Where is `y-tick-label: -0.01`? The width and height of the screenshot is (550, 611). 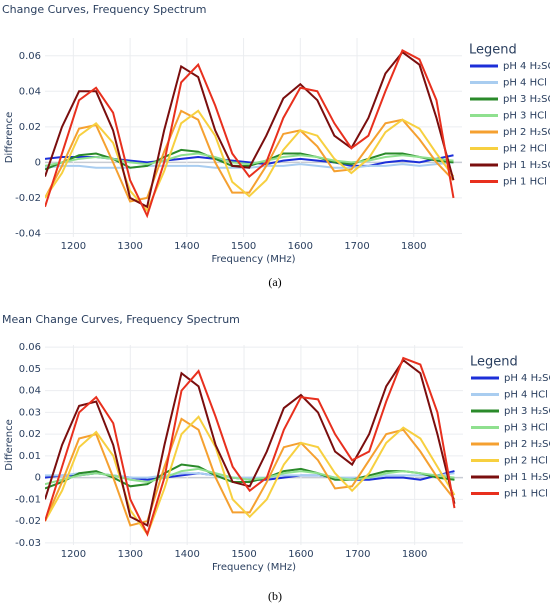 y-tick-label: -0.01 is located at coordinates (28, 499).